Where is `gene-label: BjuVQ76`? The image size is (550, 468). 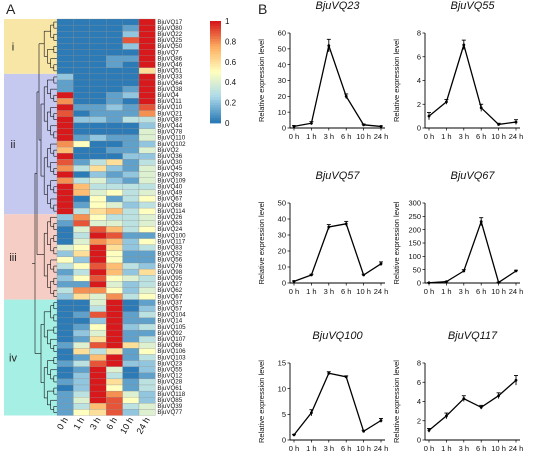 gene-label: BjuVQ76 is located at coordinates (169, 266).